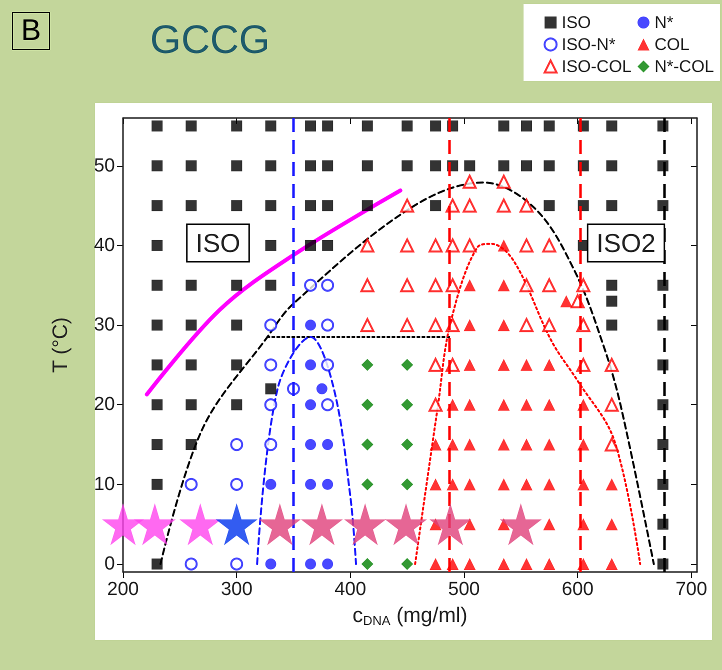 The image size is (722, 670). I want to click on x-tick-label: 200, so click(123, 589).